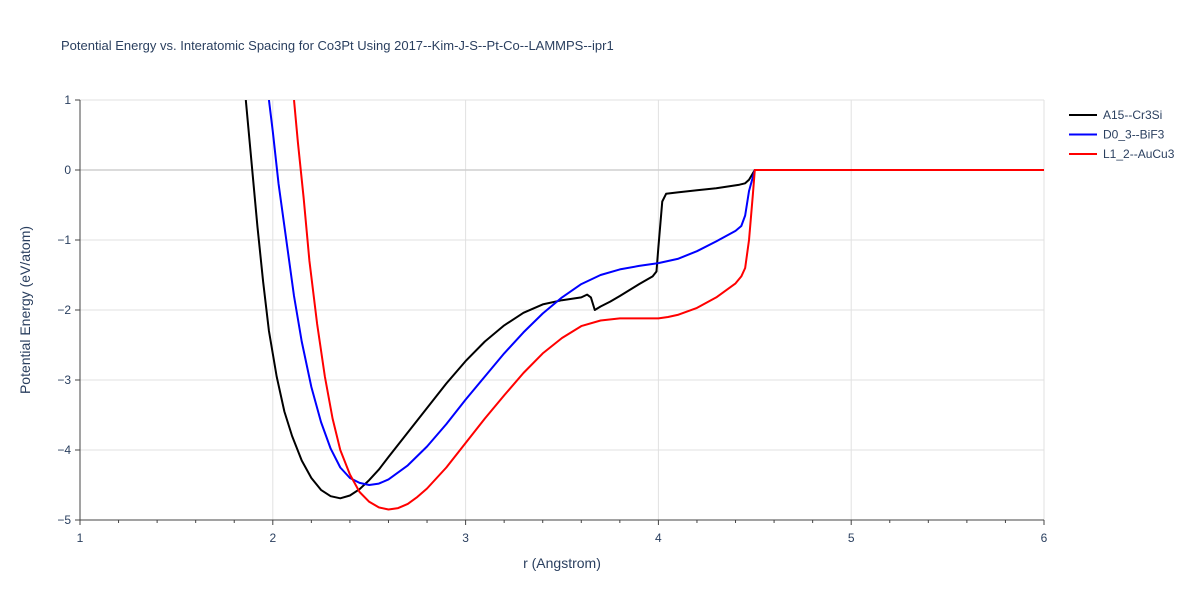  Describe the element at coordinates (1132, 115) in the screenshot. I see `legend-label: A15--Cr3Si` at that location.